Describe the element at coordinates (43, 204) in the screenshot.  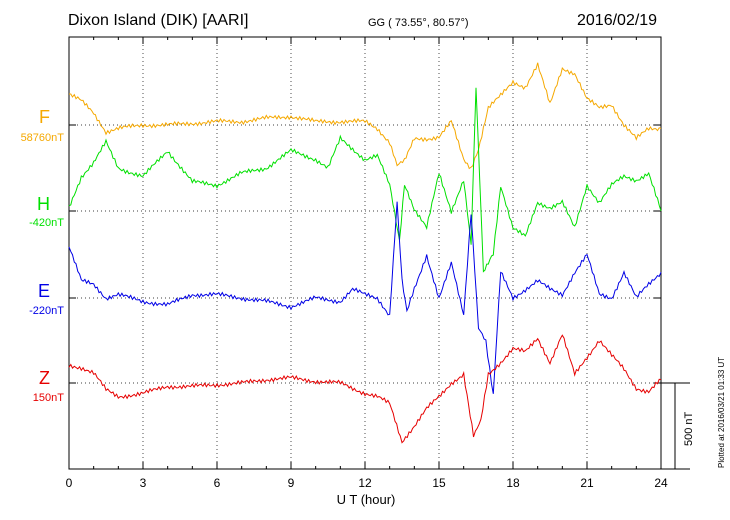
I see `label-h: H` at that location.